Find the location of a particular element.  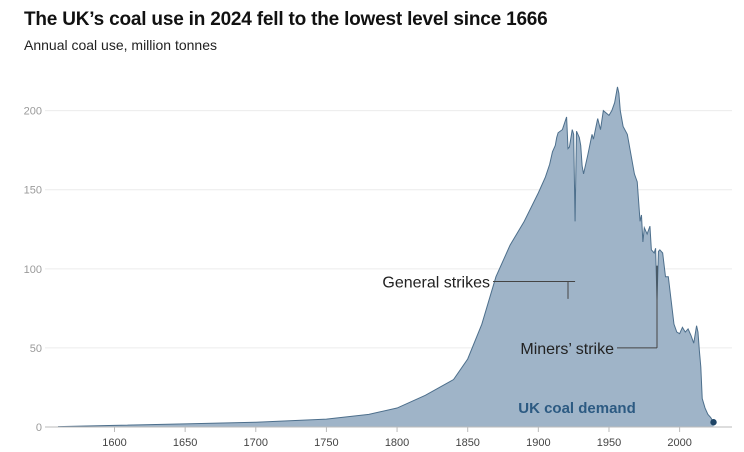

latest-value-marker is located at coordinates (713, 422).